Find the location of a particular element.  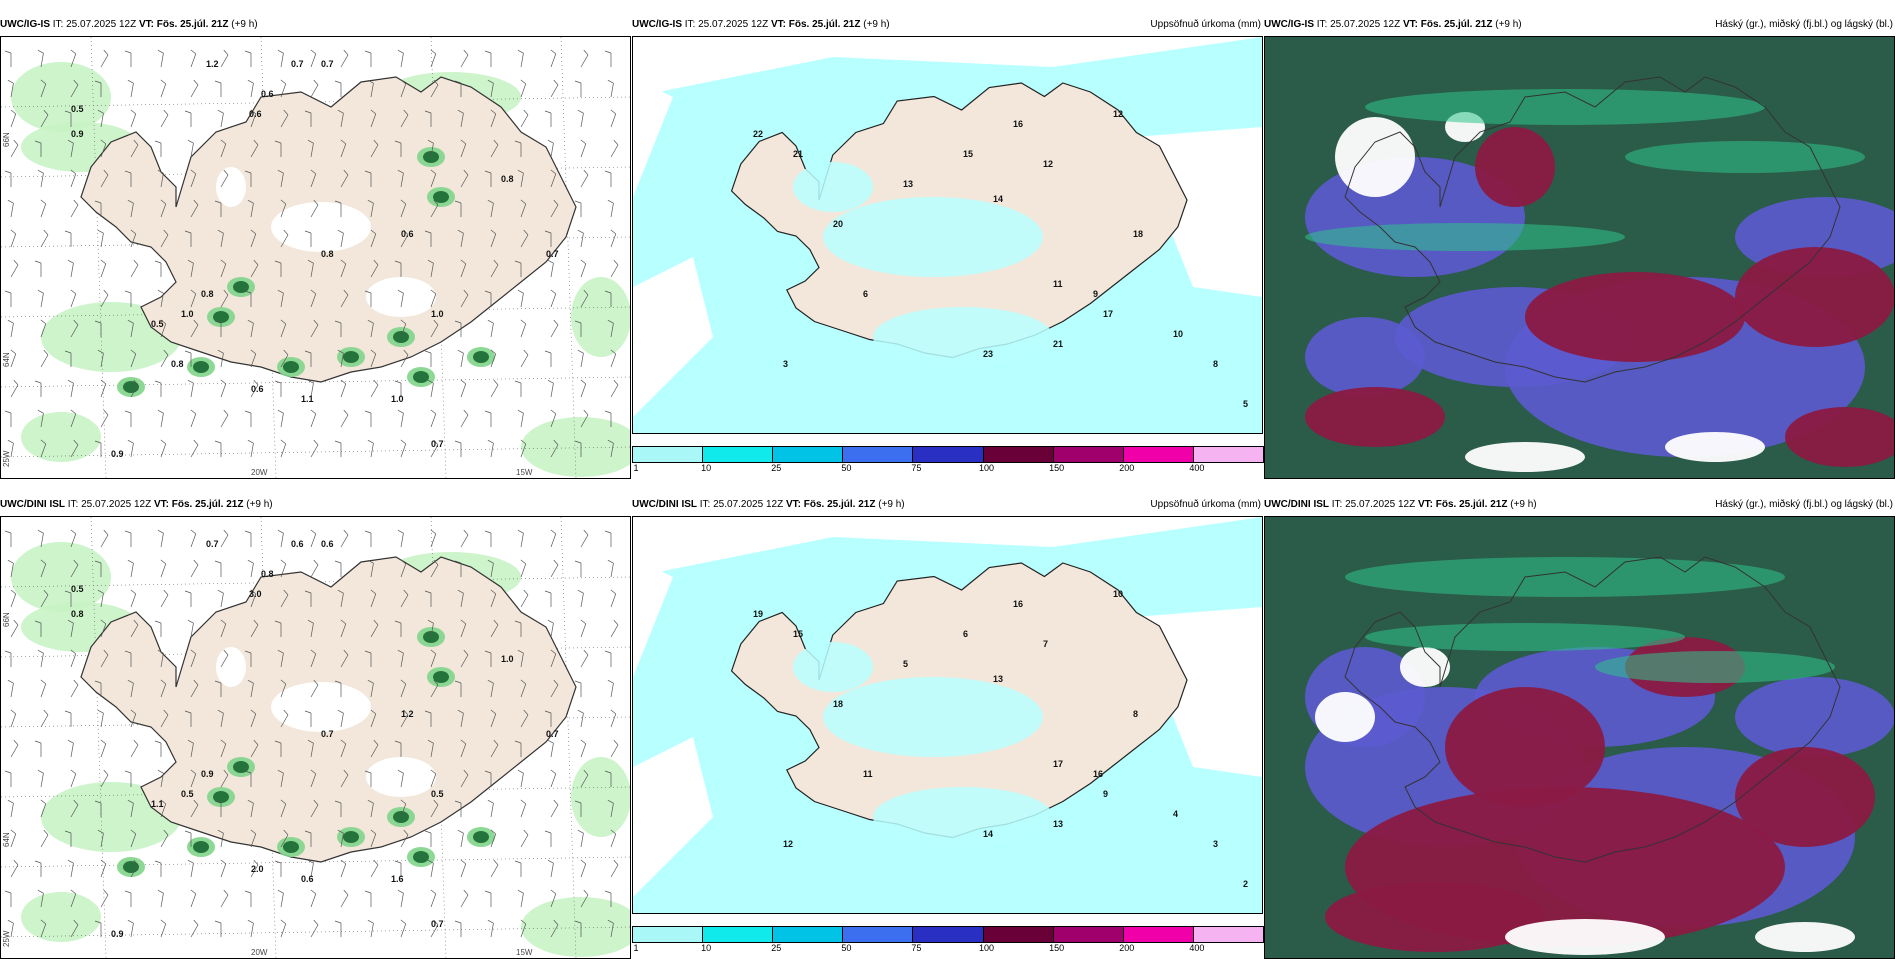

latitude-label: 66N is located at coordinates (6, 139).